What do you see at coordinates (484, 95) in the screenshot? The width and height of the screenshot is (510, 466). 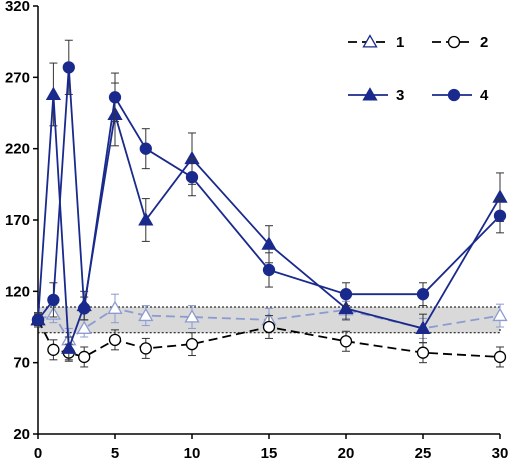 I see `legend-label: 4` at bounding box center [484, 95].